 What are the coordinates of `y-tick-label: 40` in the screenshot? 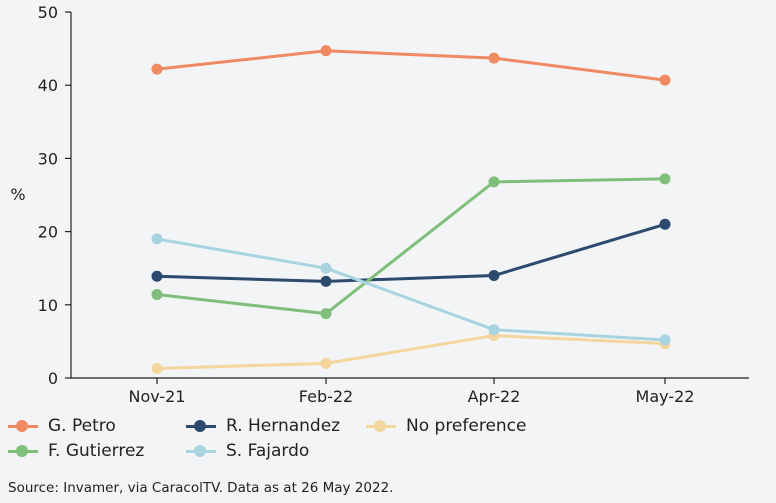 It's located at (48, 85).